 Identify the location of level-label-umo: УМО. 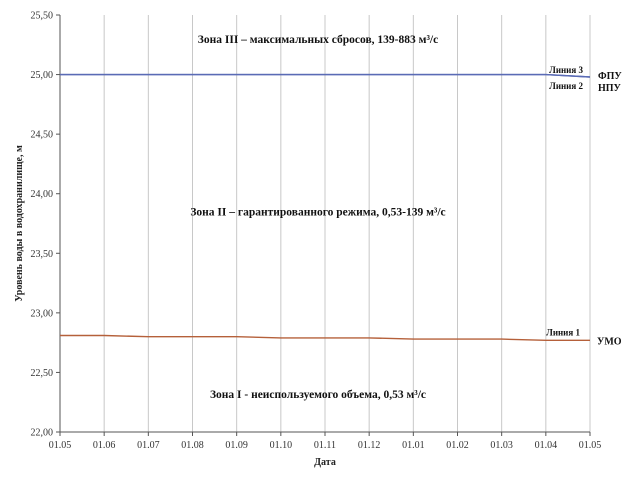
(609, 341).